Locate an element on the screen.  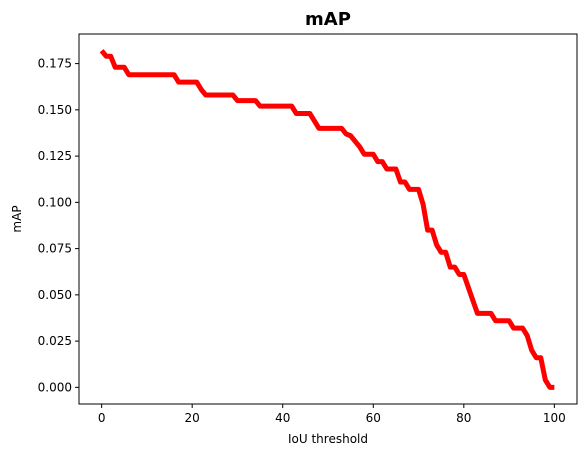
y-tick-label: 0.075 is located at coordinates (55, 249).